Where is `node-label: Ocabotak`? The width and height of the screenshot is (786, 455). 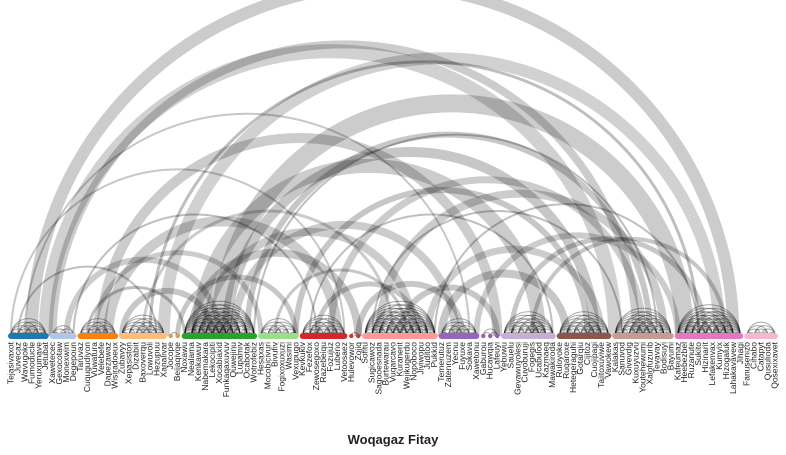
node-label: Ocabotak is located at coordinates (247, 359).